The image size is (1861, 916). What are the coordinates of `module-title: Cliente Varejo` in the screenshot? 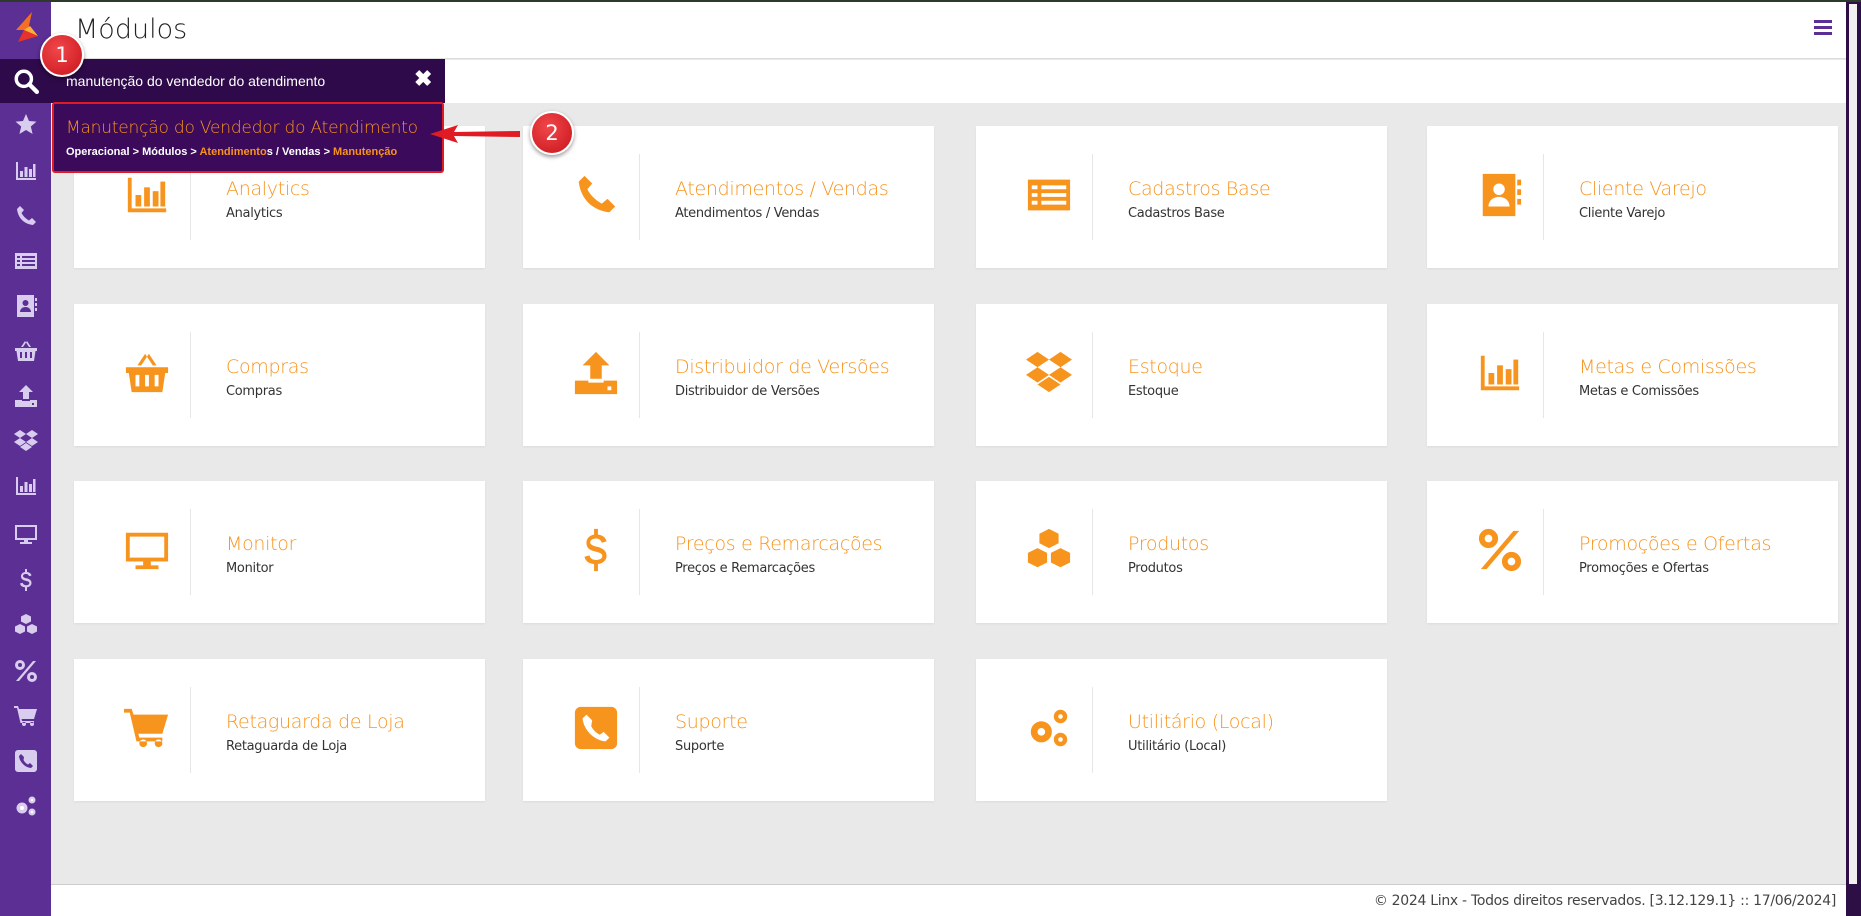 It's located at (1643, 189).